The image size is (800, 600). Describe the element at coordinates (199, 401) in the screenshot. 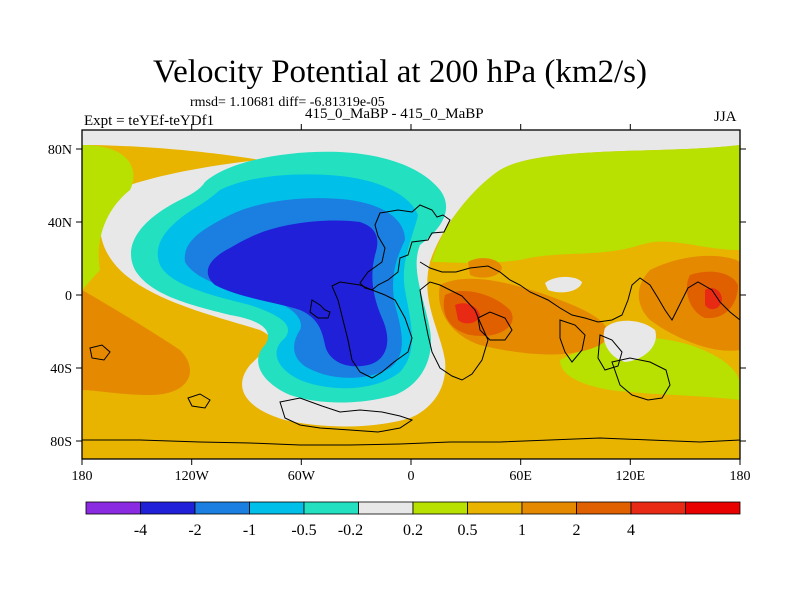

I see `coastline-south-islands` at that location.